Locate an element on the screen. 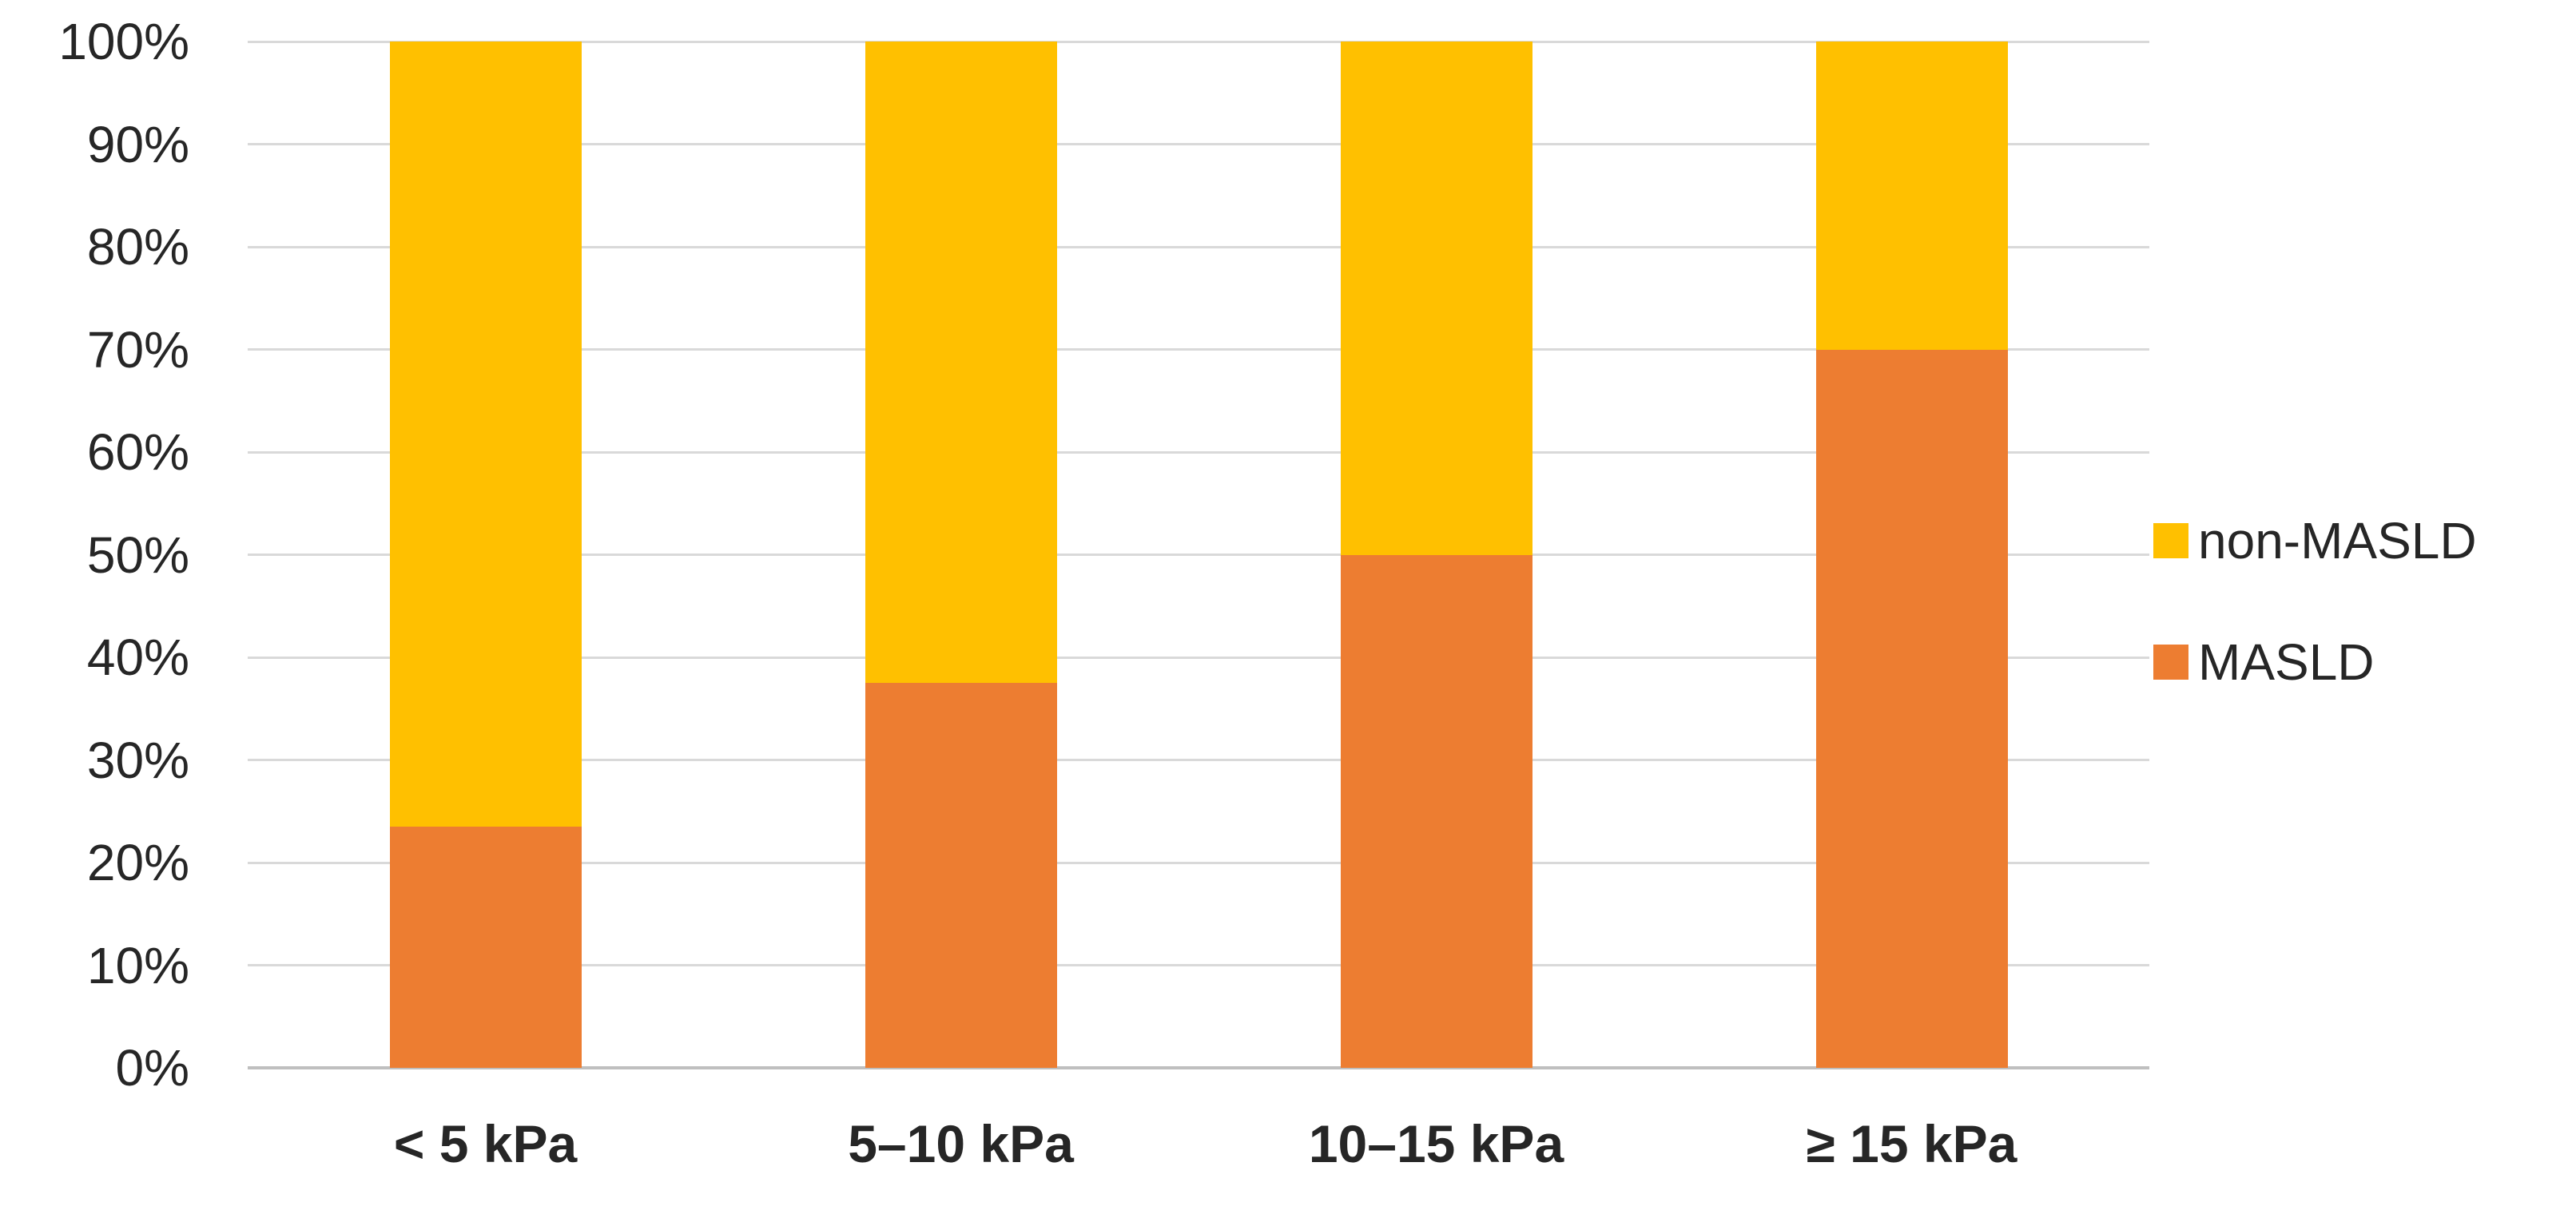 The width and height of the screenshot is (2576, 1214). y-tick-label: 80% is located at coordinates (137, 247).